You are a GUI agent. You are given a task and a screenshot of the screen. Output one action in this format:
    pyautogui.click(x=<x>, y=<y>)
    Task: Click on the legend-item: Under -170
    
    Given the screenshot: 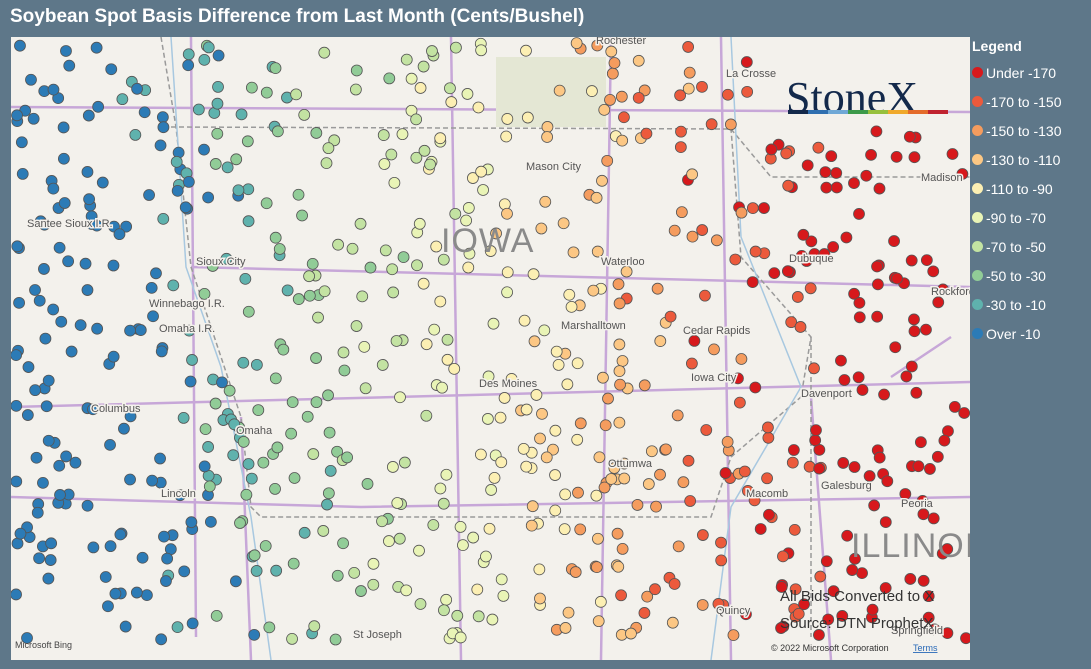 What is the action you would take?
    pyautogui.click(x=1017, y=72)
    